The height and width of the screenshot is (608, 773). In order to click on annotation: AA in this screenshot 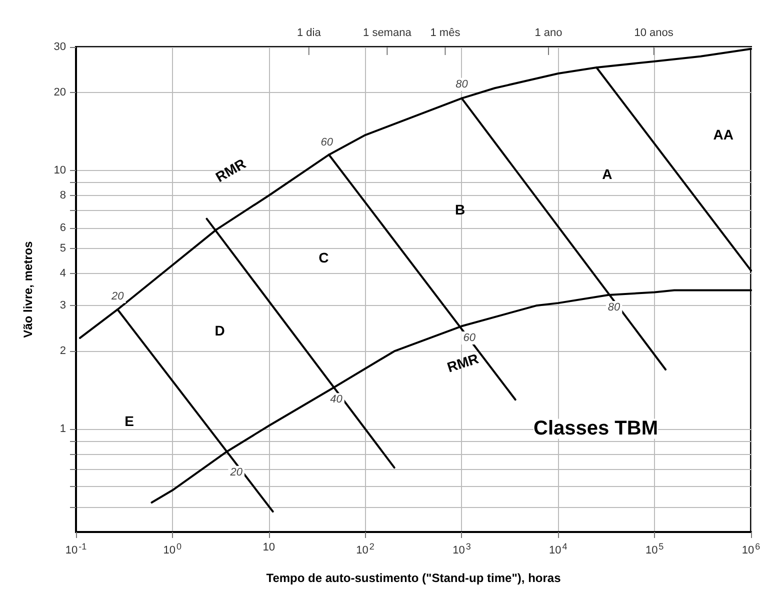, I will do `click(723, 134)`.